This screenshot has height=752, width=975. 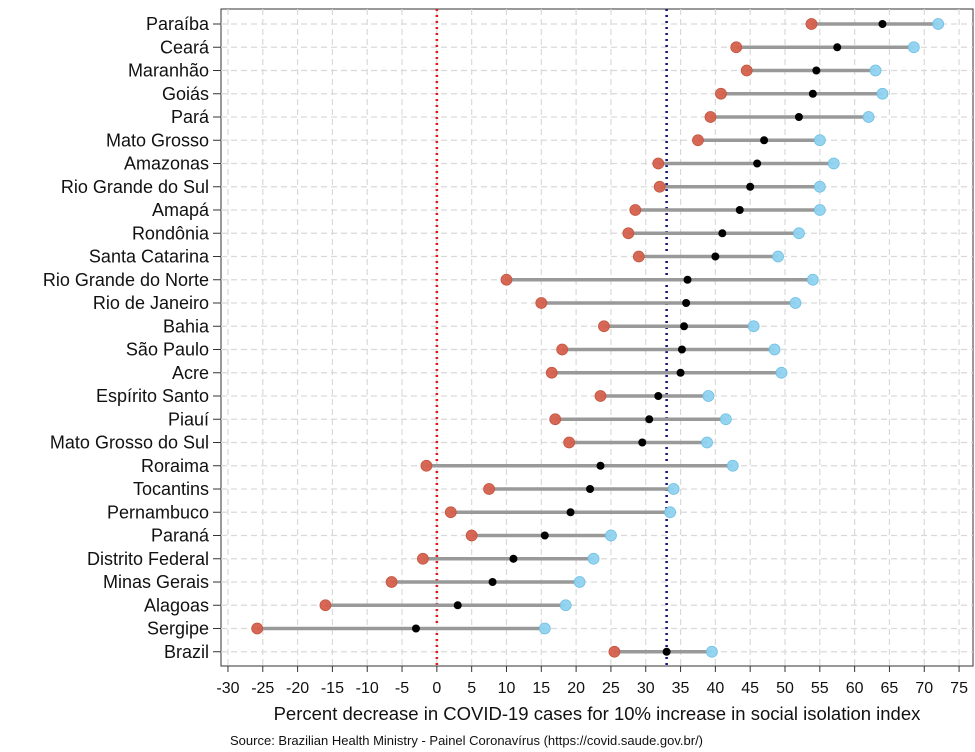 What do you see at coordinates (126, 280) in the screenshot?
I see `y-tick-label: Rio Grande do Norte` at bounding box center [126, 280].